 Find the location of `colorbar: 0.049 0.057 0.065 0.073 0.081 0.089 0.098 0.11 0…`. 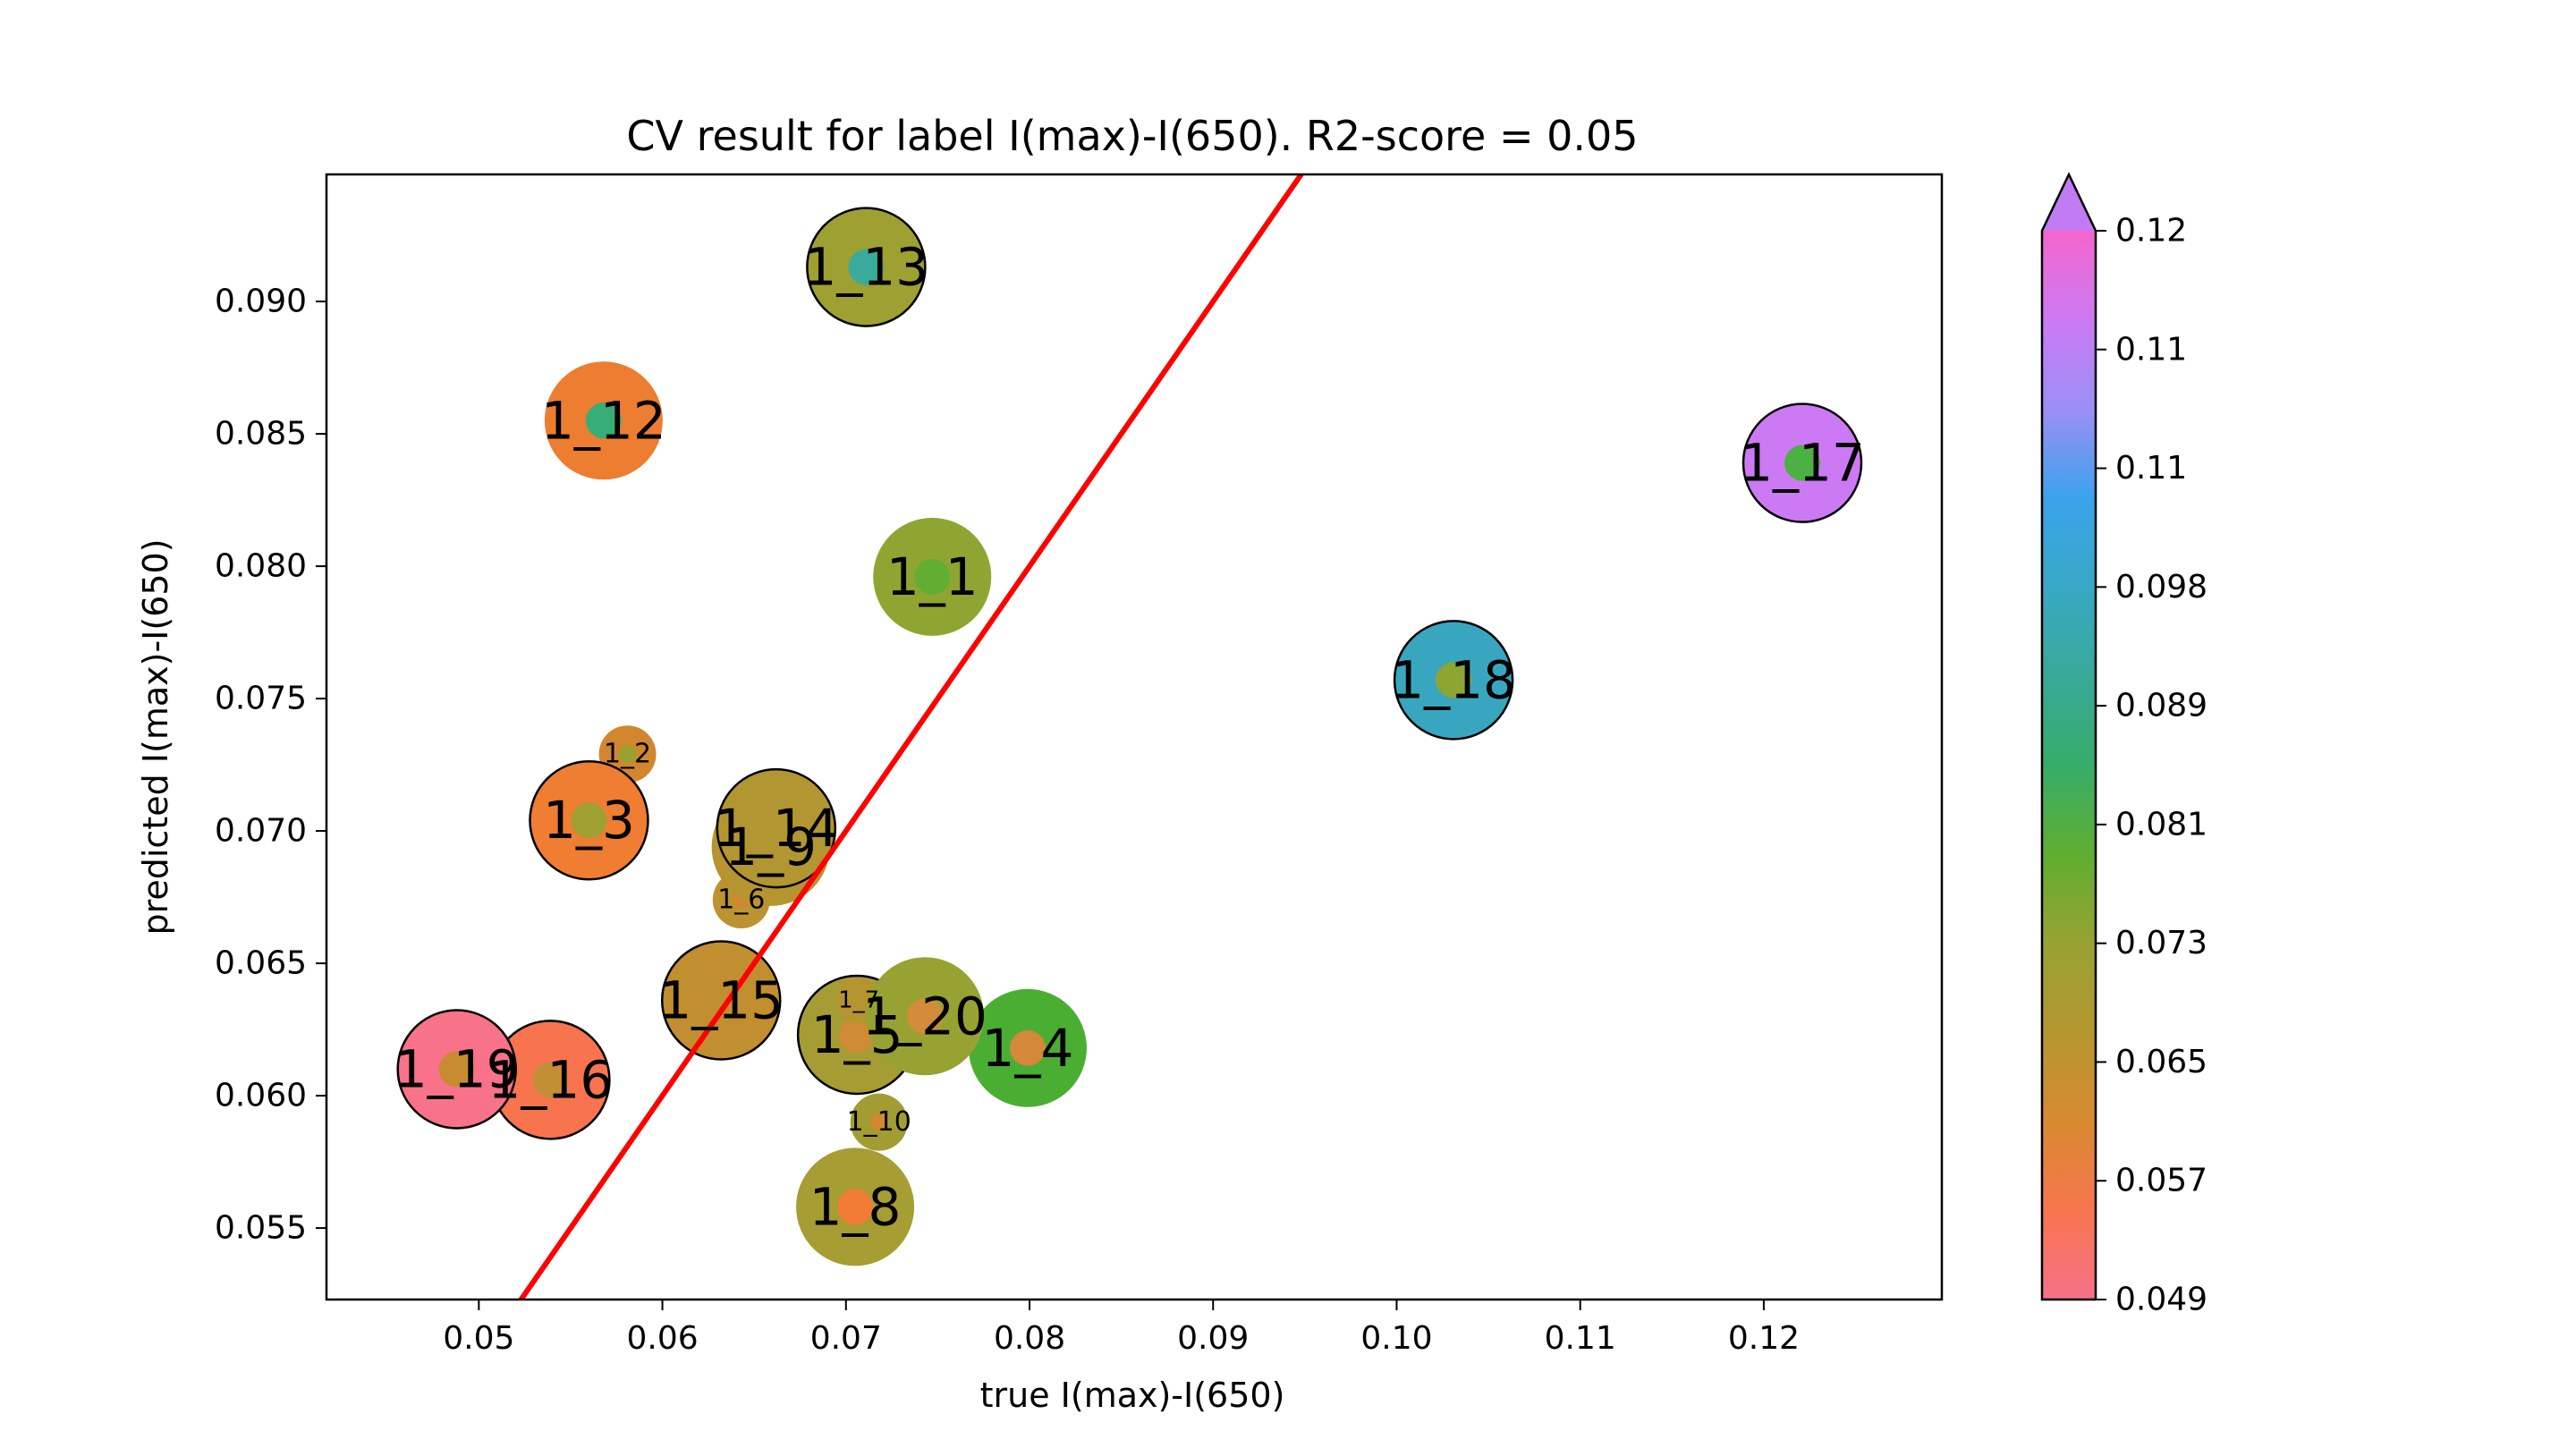

colorbar: 0.049 0.057 0.065 0.073 0.081 0.089 0.098 0.11 0… is located at coordinates (2123, 745).